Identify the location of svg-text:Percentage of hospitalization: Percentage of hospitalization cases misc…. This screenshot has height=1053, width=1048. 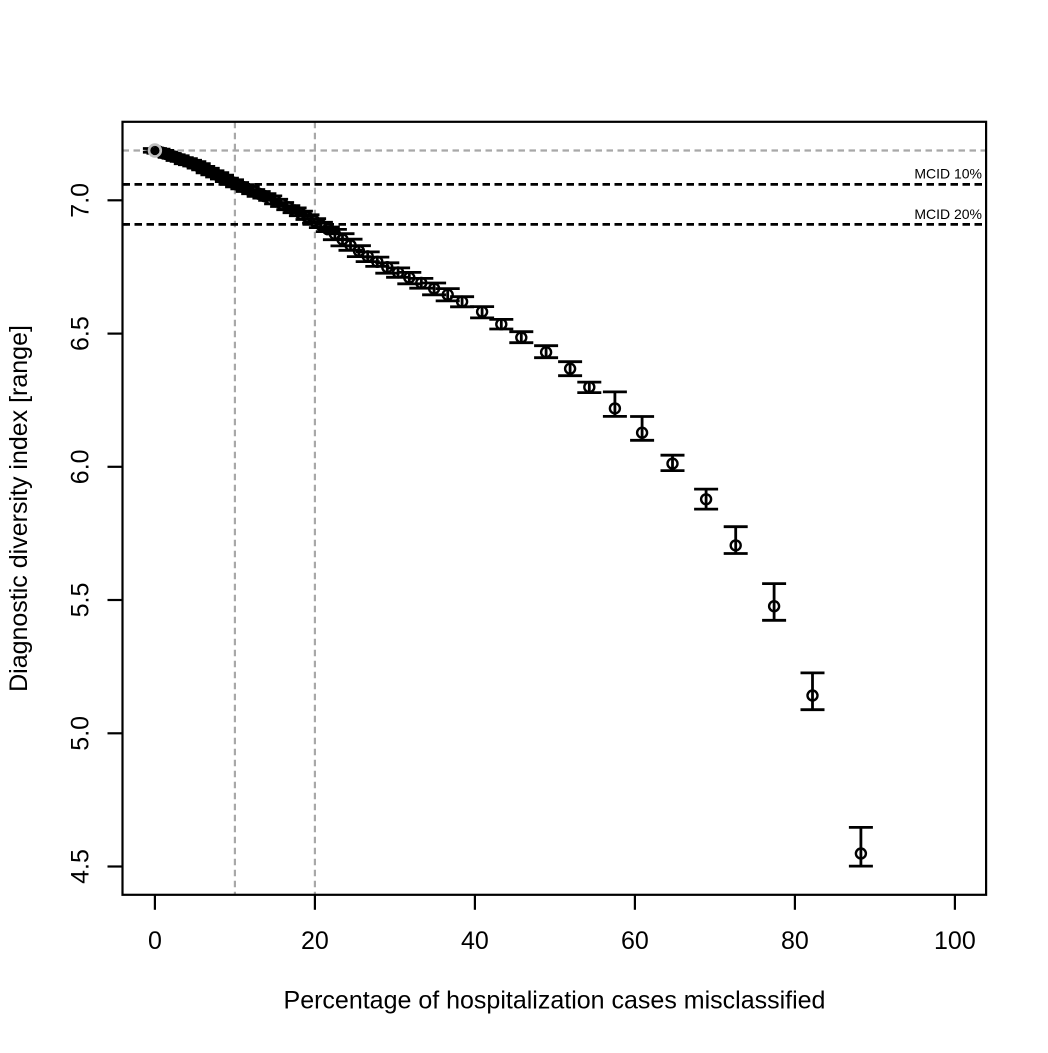
(555, 1001).